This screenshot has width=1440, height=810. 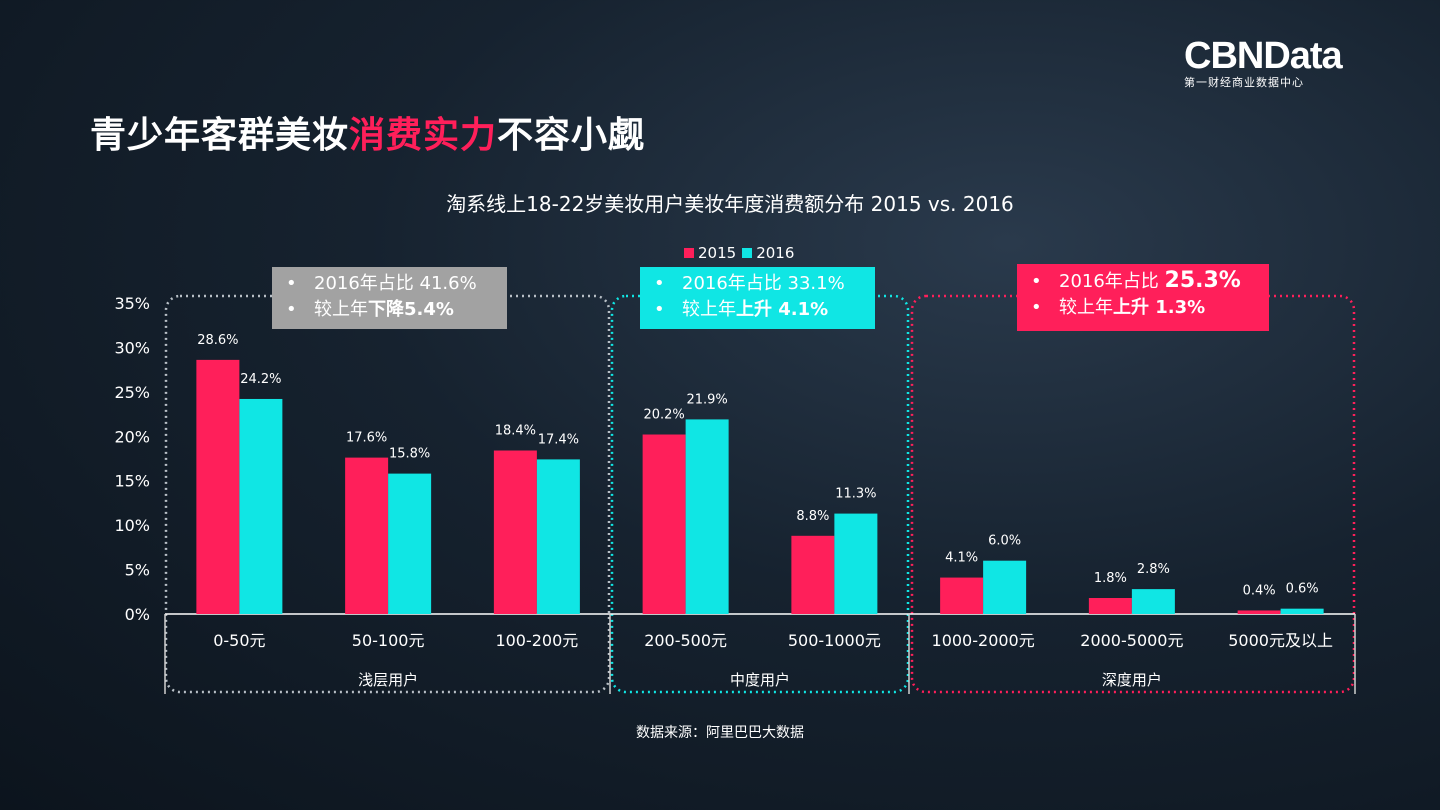 What do you see at coordinates (571, 135) in the screenshot?
I see `title-part2: 不容小觑` at bounding box center [571, 135].